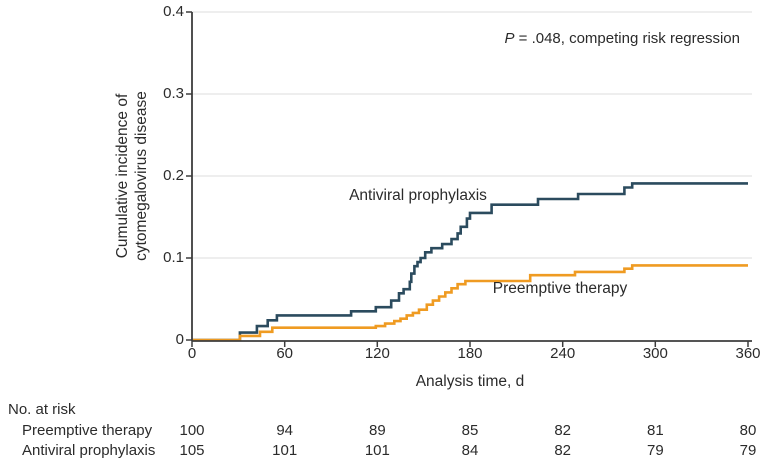 Image resolution: width=763 pixels, height=462 pixels. What do you see at coordinates (560, 288) in the screenshot?
I see `series-label-preemptive-therapy: Preemptive therapy` at bounding box center [560, 288].